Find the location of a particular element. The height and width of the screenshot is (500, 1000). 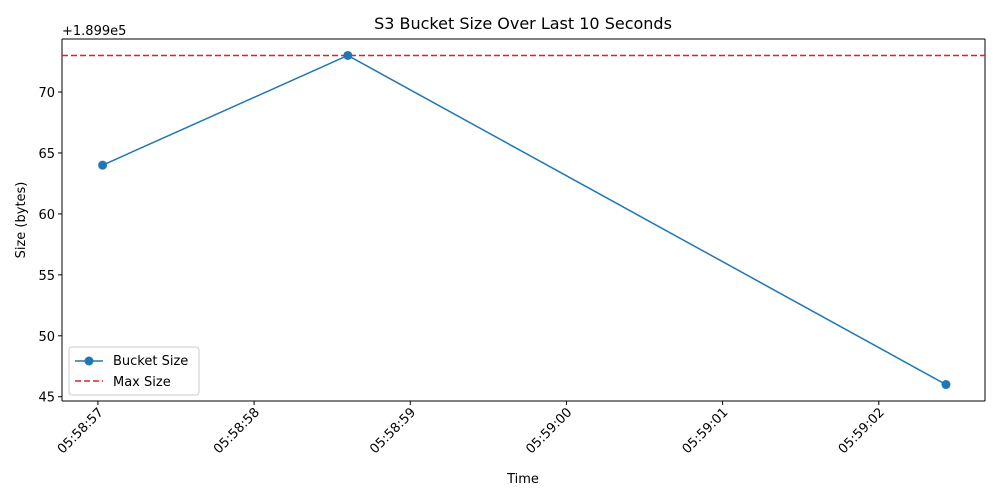

y-tick-label: 65 is located at coordinates (46, 154).